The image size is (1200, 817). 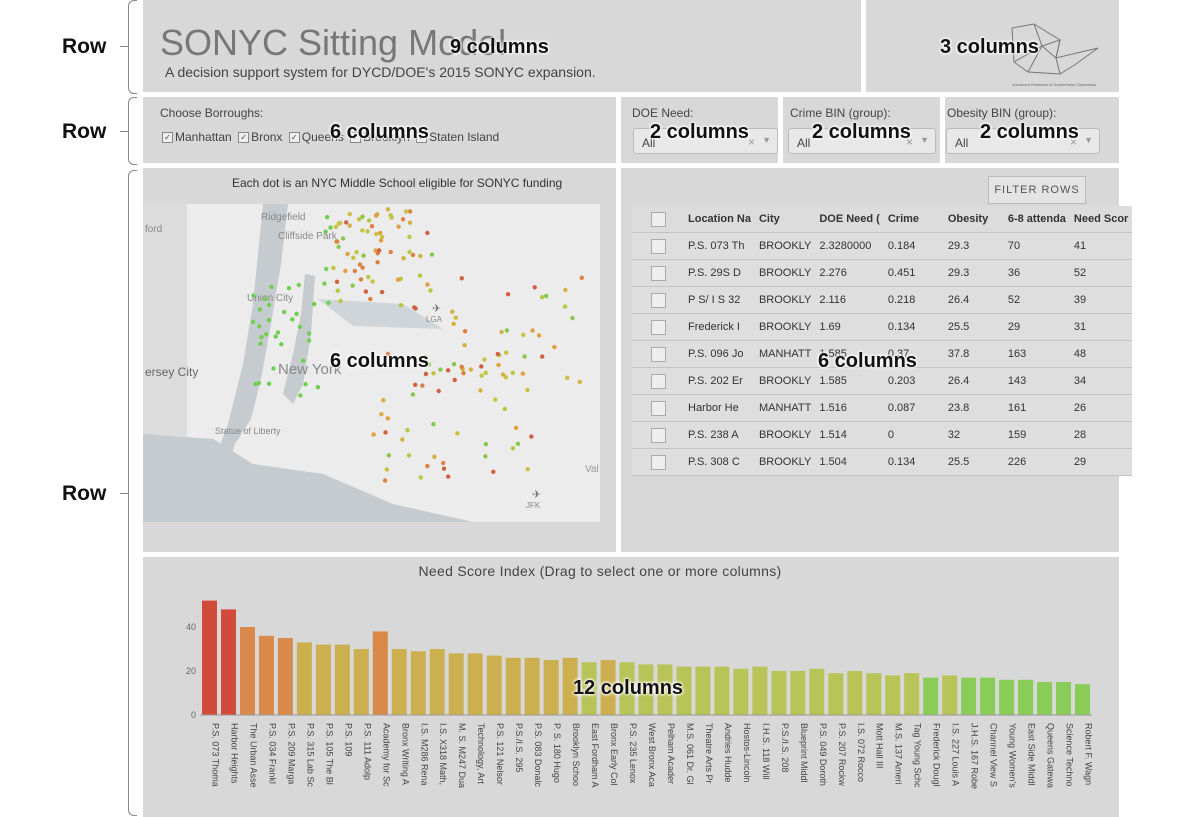 I want to click on column-header: Need Scor, so click(x=1101, y=219).